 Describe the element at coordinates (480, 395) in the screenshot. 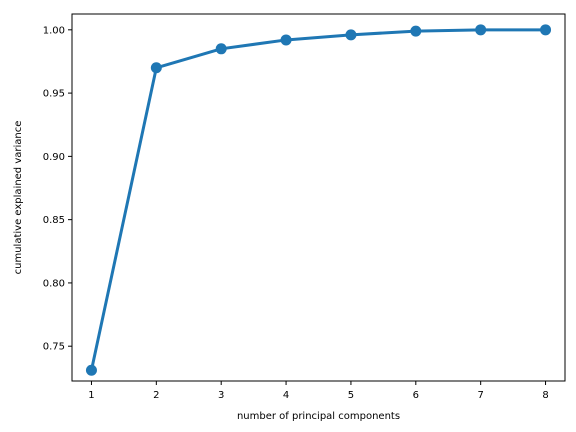

I see `x-tick-label: 7` at that location.